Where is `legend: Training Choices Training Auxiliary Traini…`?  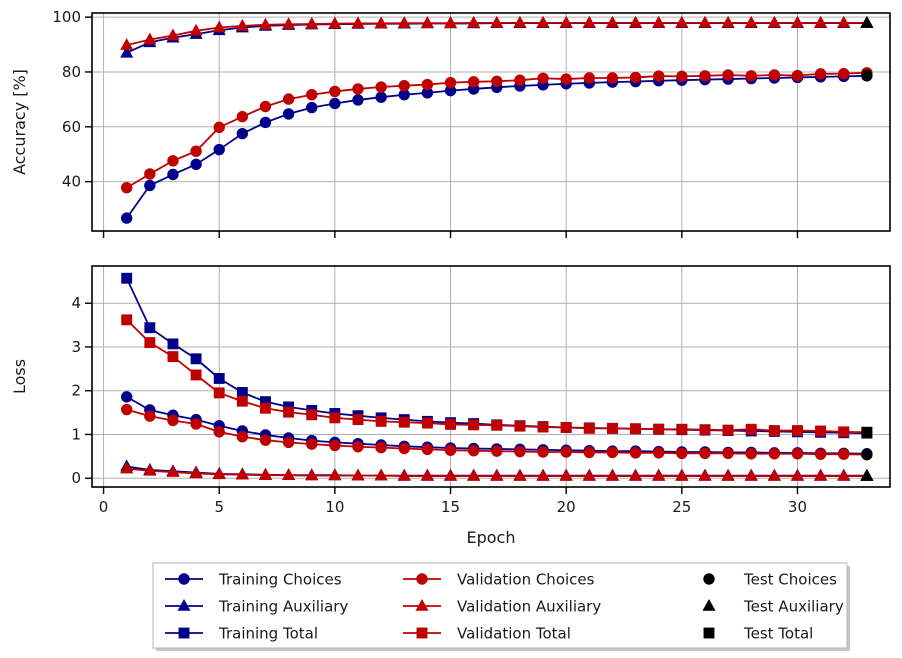 legend: Training Choices Training Auxiliary Traini… is located at coordinates (501, 606).